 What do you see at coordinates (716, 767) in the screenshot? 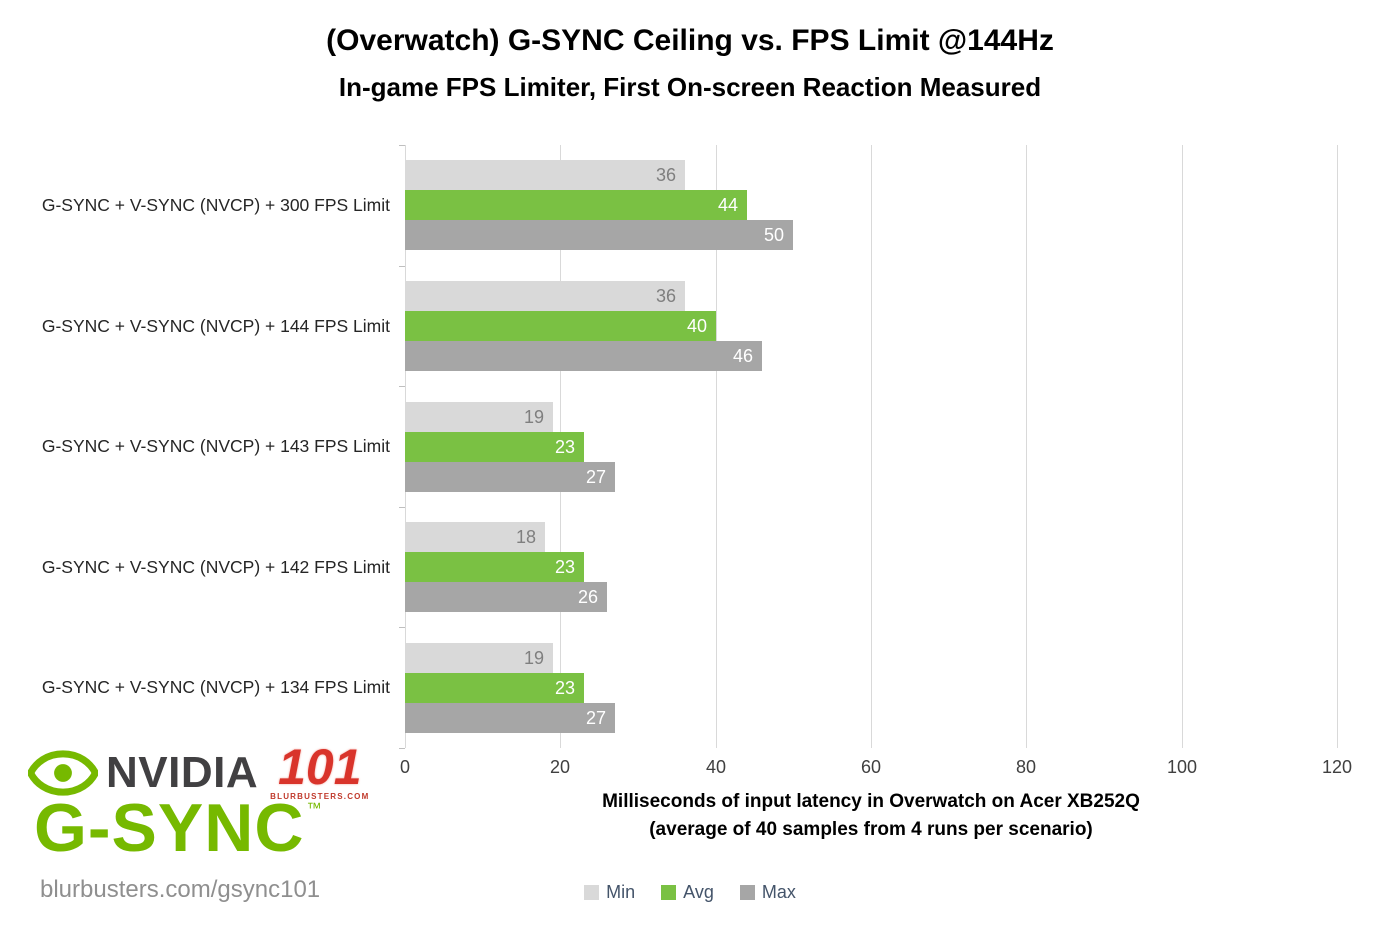
I see `x-tick-label: 40` at bounding box center [716, 767].